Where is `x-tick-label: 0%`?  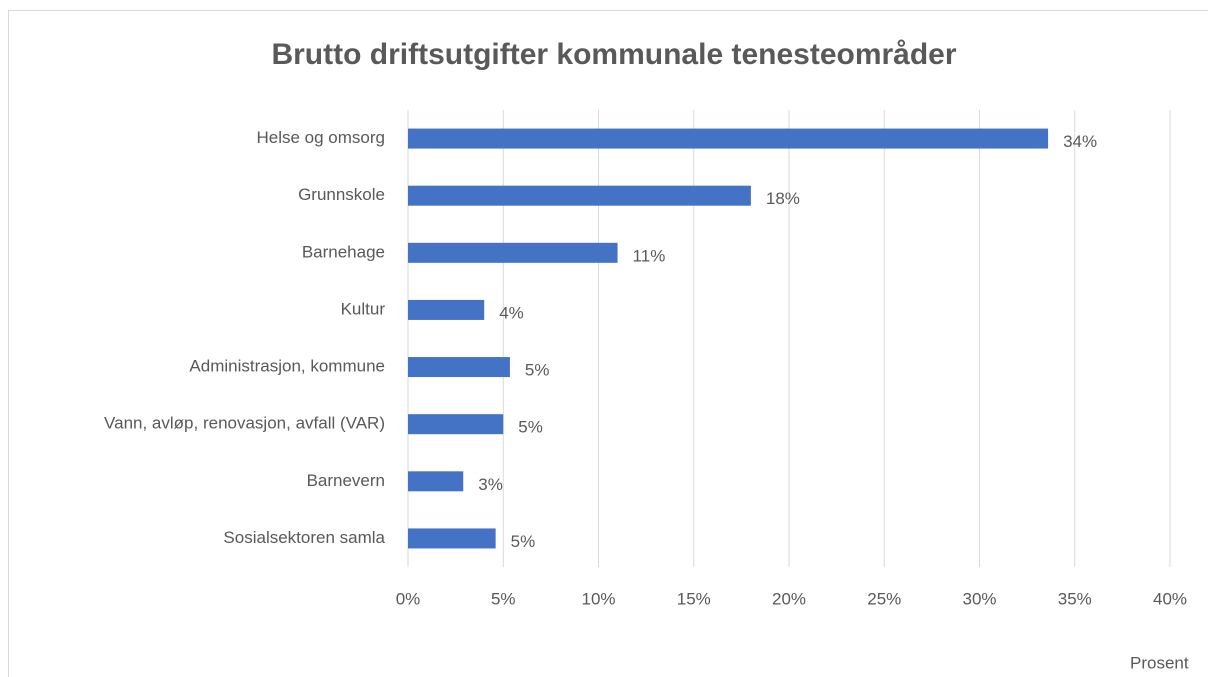 x-tick-label: 0% is located at coordinates (408, 598).